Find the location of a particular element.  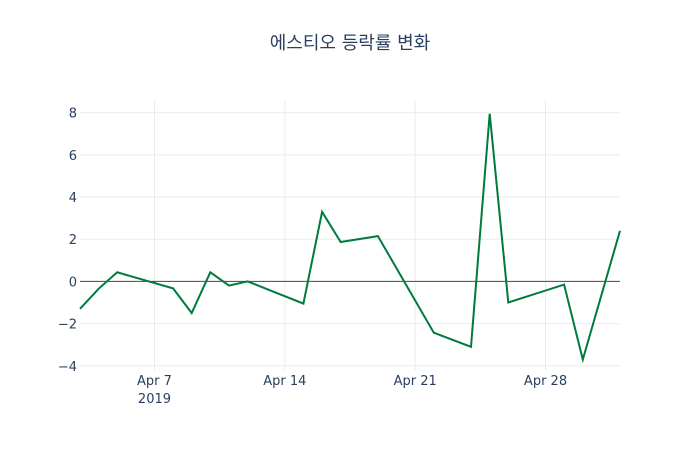

x-tick-label: Apr 28 is located at coordinates (545, 381).